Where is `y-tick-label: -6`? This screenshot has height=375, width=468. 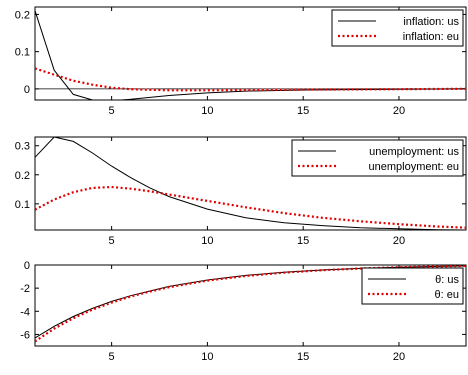 y-tick-label: -6 is located at coordinates (25, 335).